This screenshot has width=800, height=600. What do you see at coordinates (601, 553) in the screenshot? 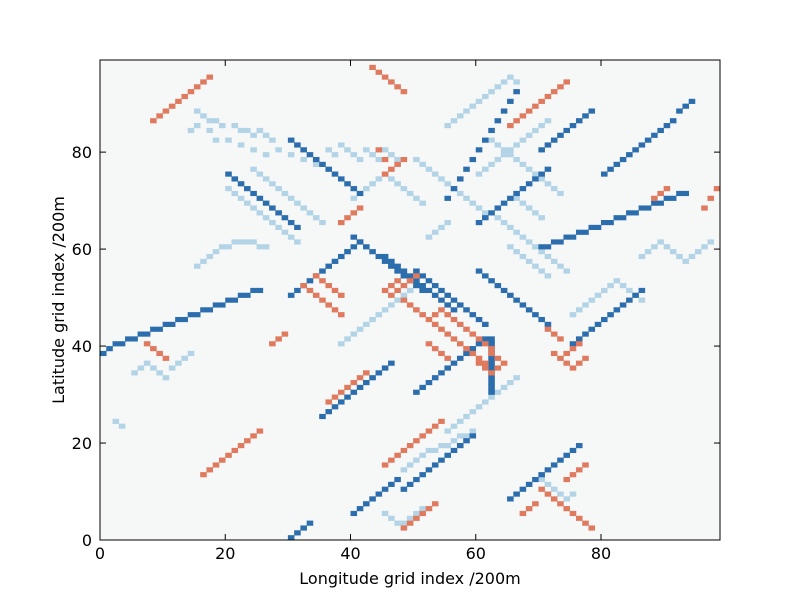
I see `x-tick-label: 80` at bounding box center [601, 553].